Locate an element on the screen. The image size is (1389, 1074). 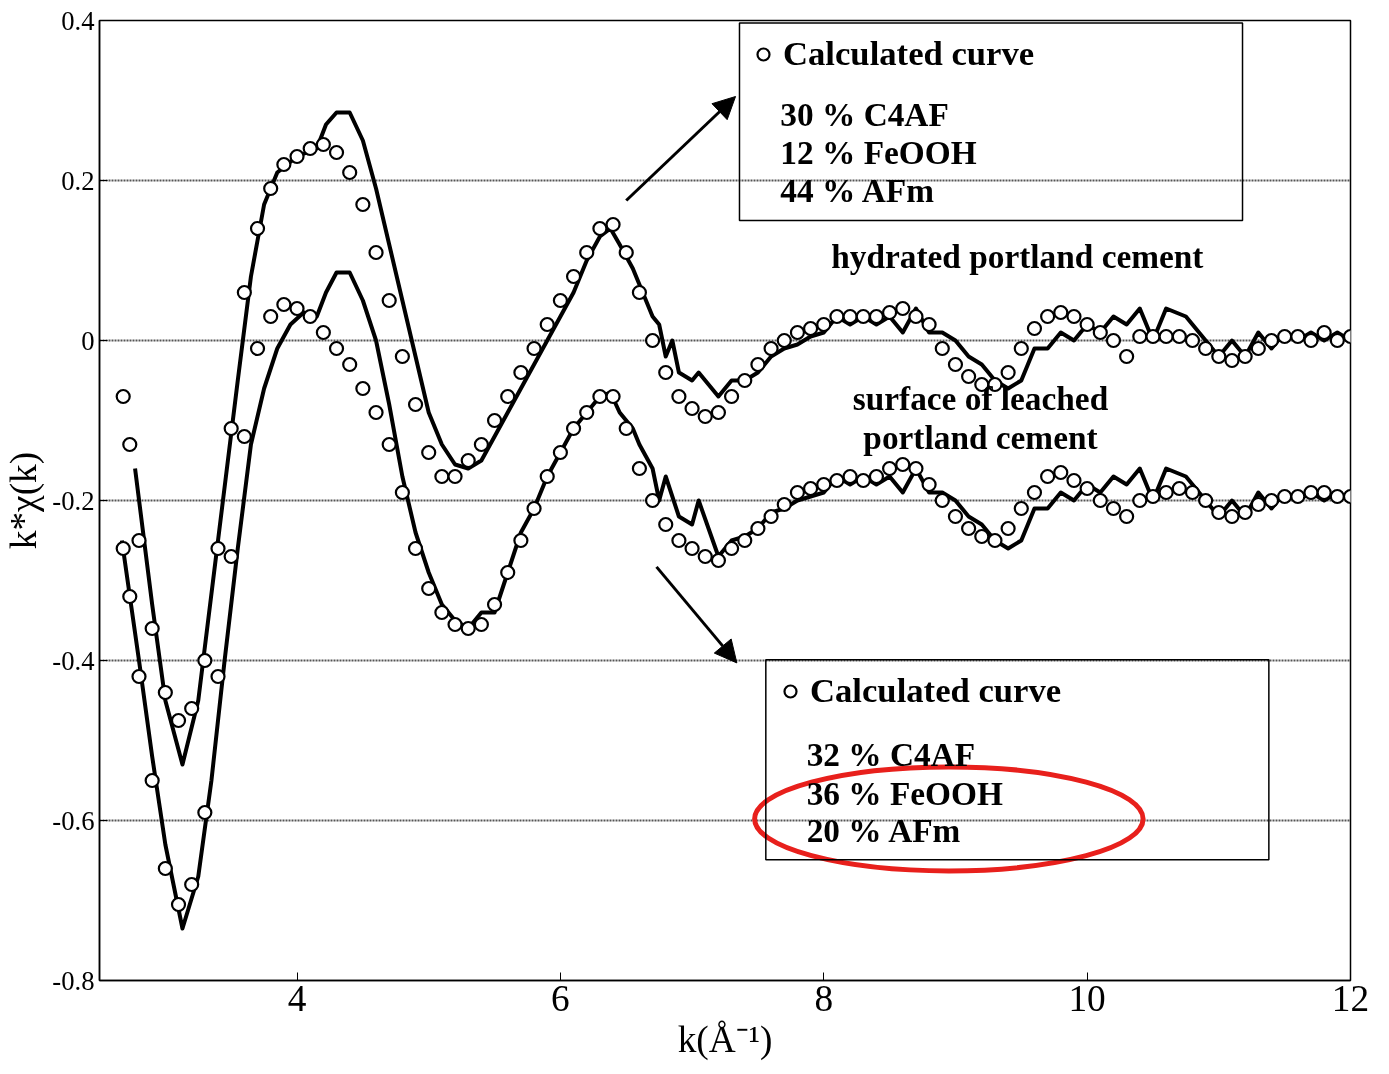
x-tick-label: 4 is located at coordinates (297, 998).